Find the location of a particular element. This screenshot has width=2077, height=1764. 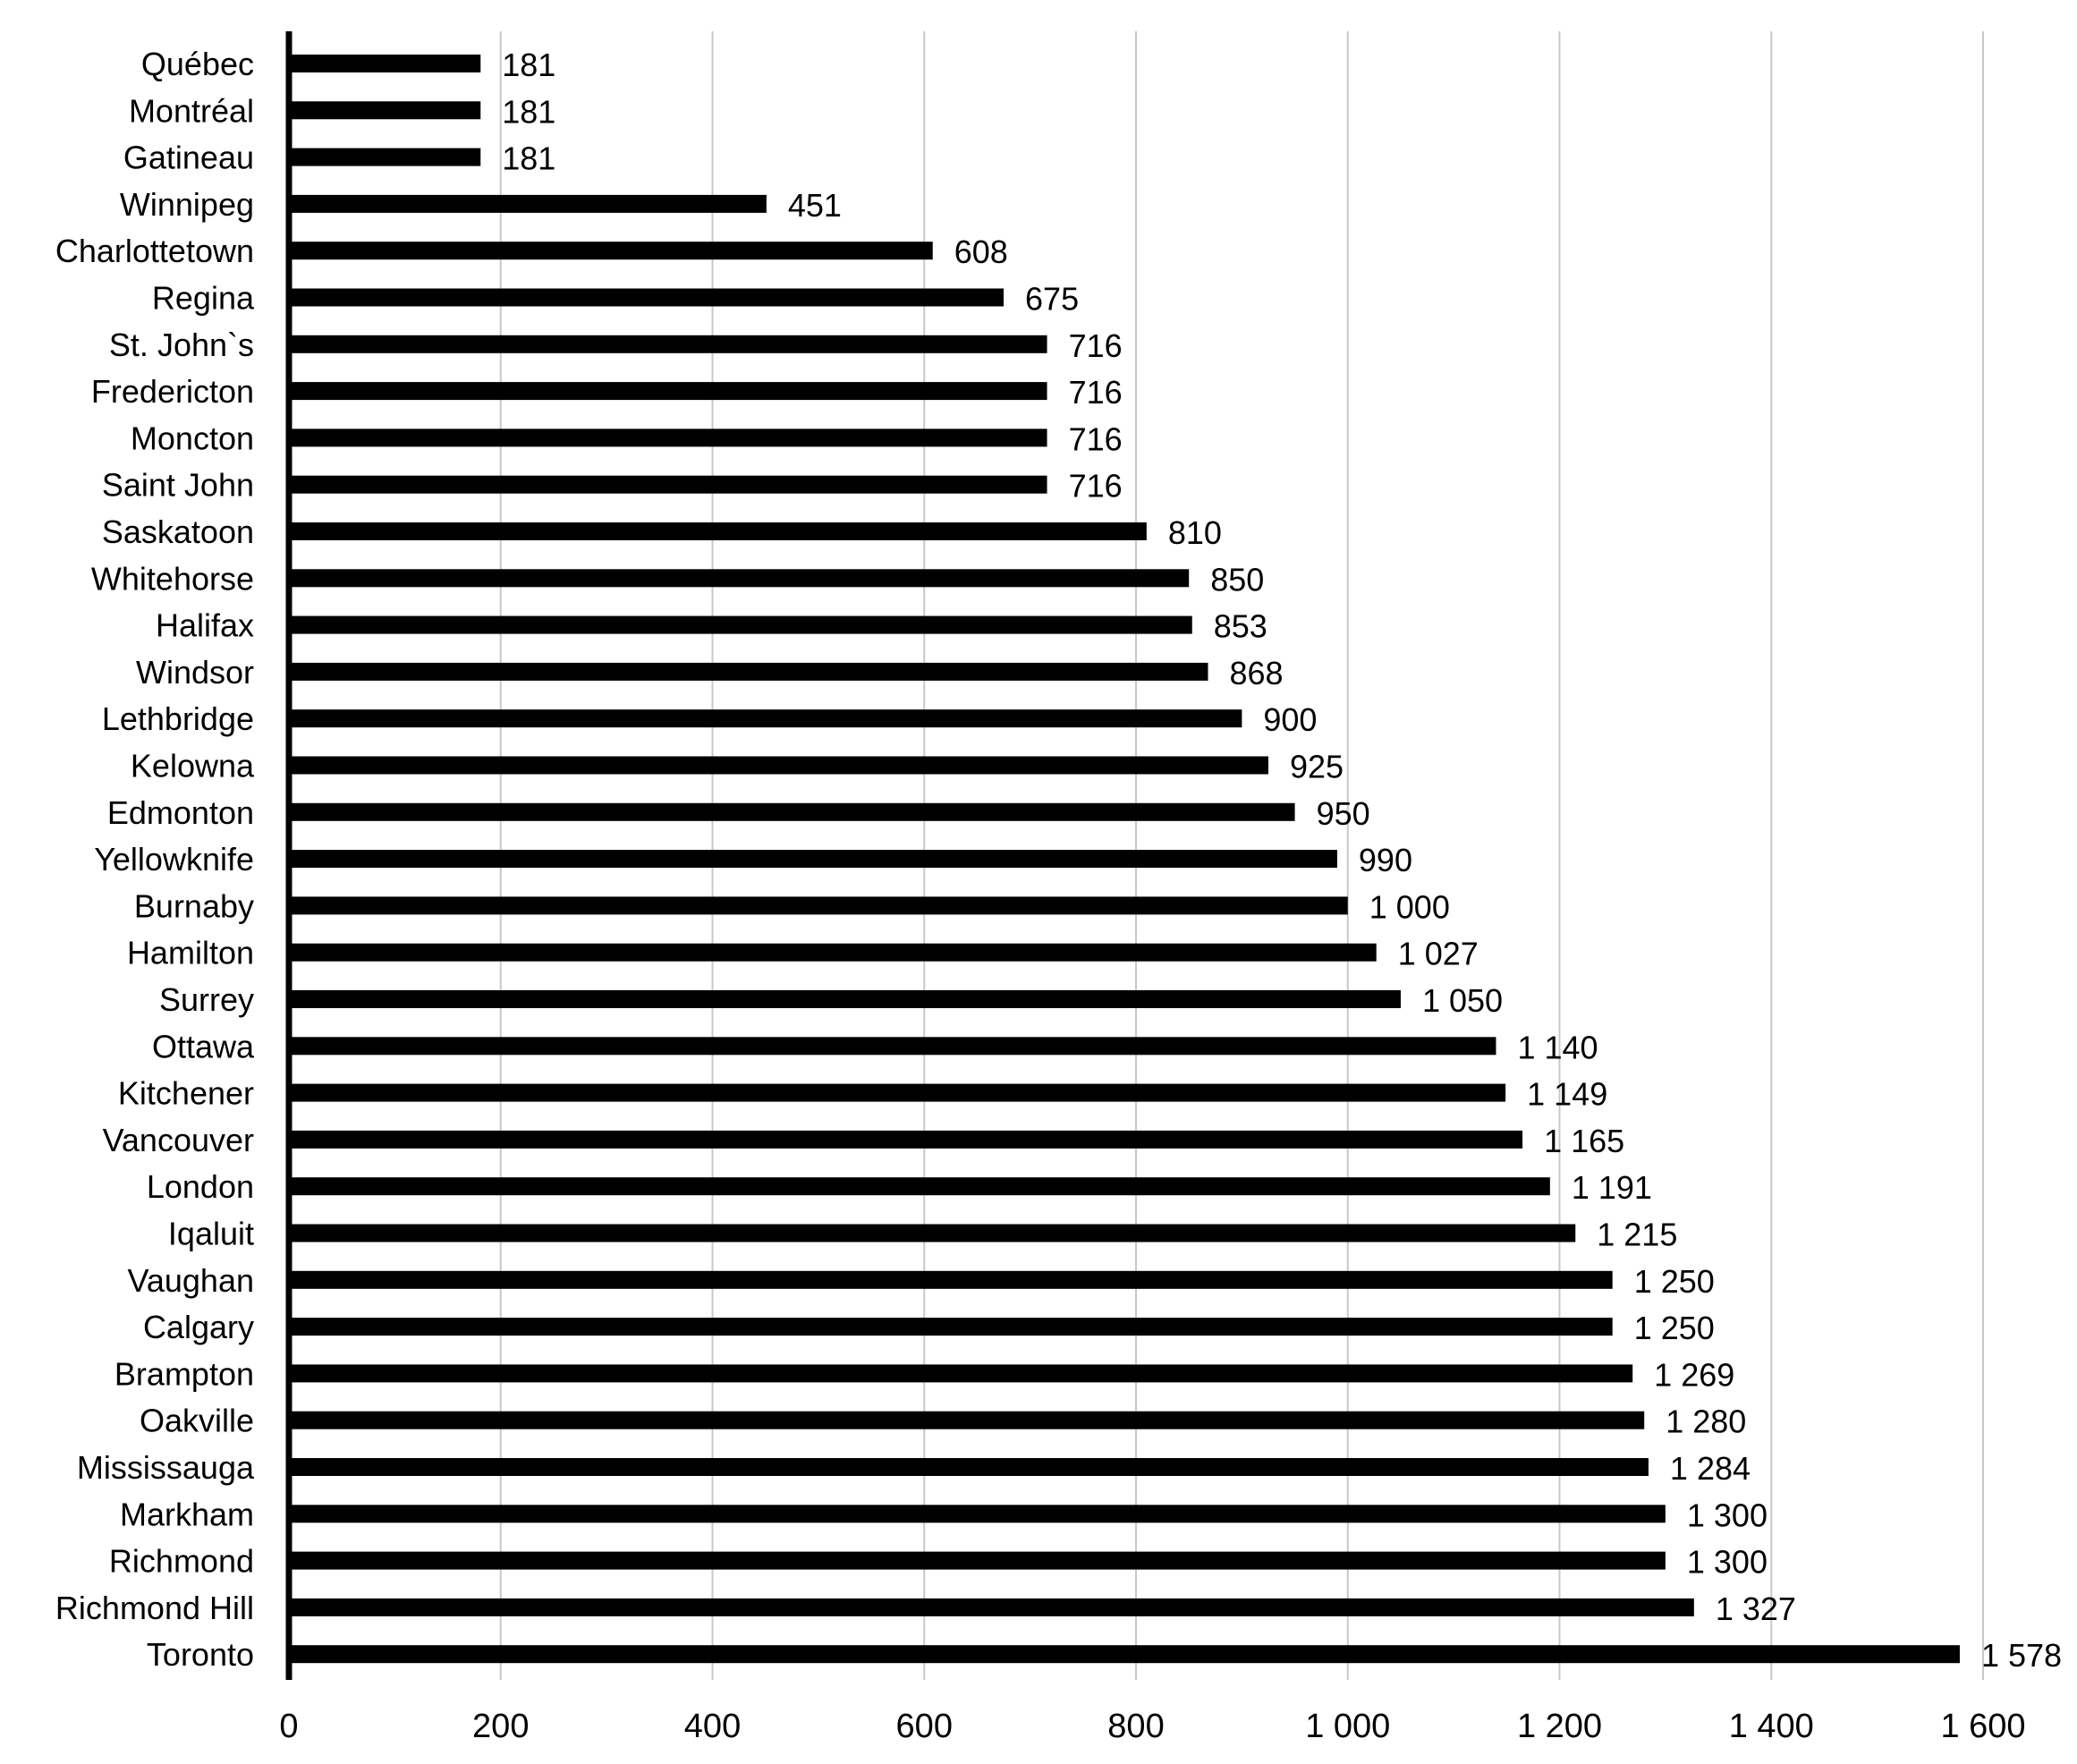

data-label: 1 027 is located at coordinates (1438, 954).